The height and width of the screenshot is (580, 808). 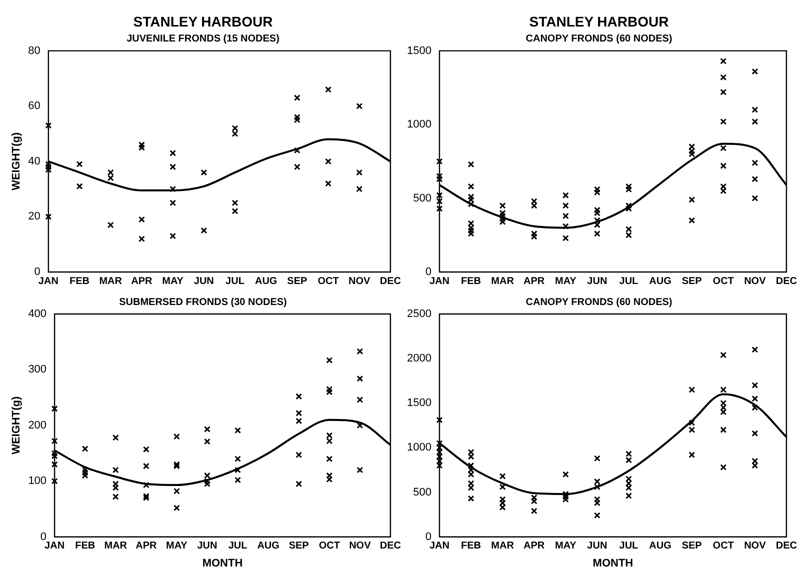 I want to click on y-tick-label: 80, so click(x=34, y=50).